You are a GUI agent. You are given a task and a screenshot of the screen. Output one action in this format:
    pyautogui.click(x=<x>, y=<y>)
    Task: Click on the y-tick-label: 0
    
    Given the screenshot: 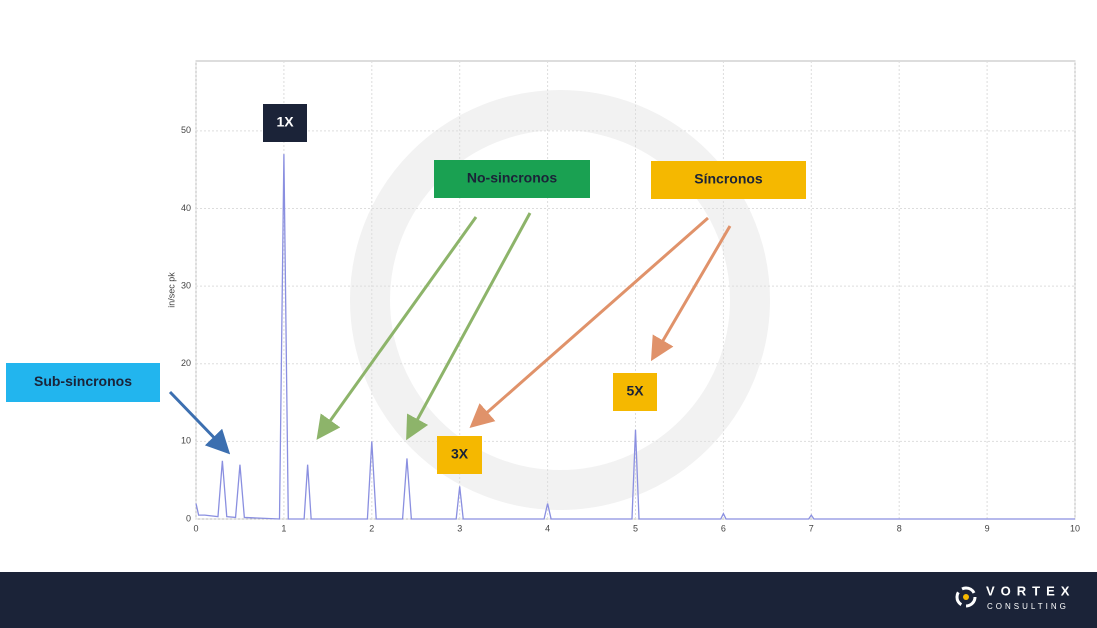 What is the action you would take?
    pyautogui.click(x=188, y=518)
    